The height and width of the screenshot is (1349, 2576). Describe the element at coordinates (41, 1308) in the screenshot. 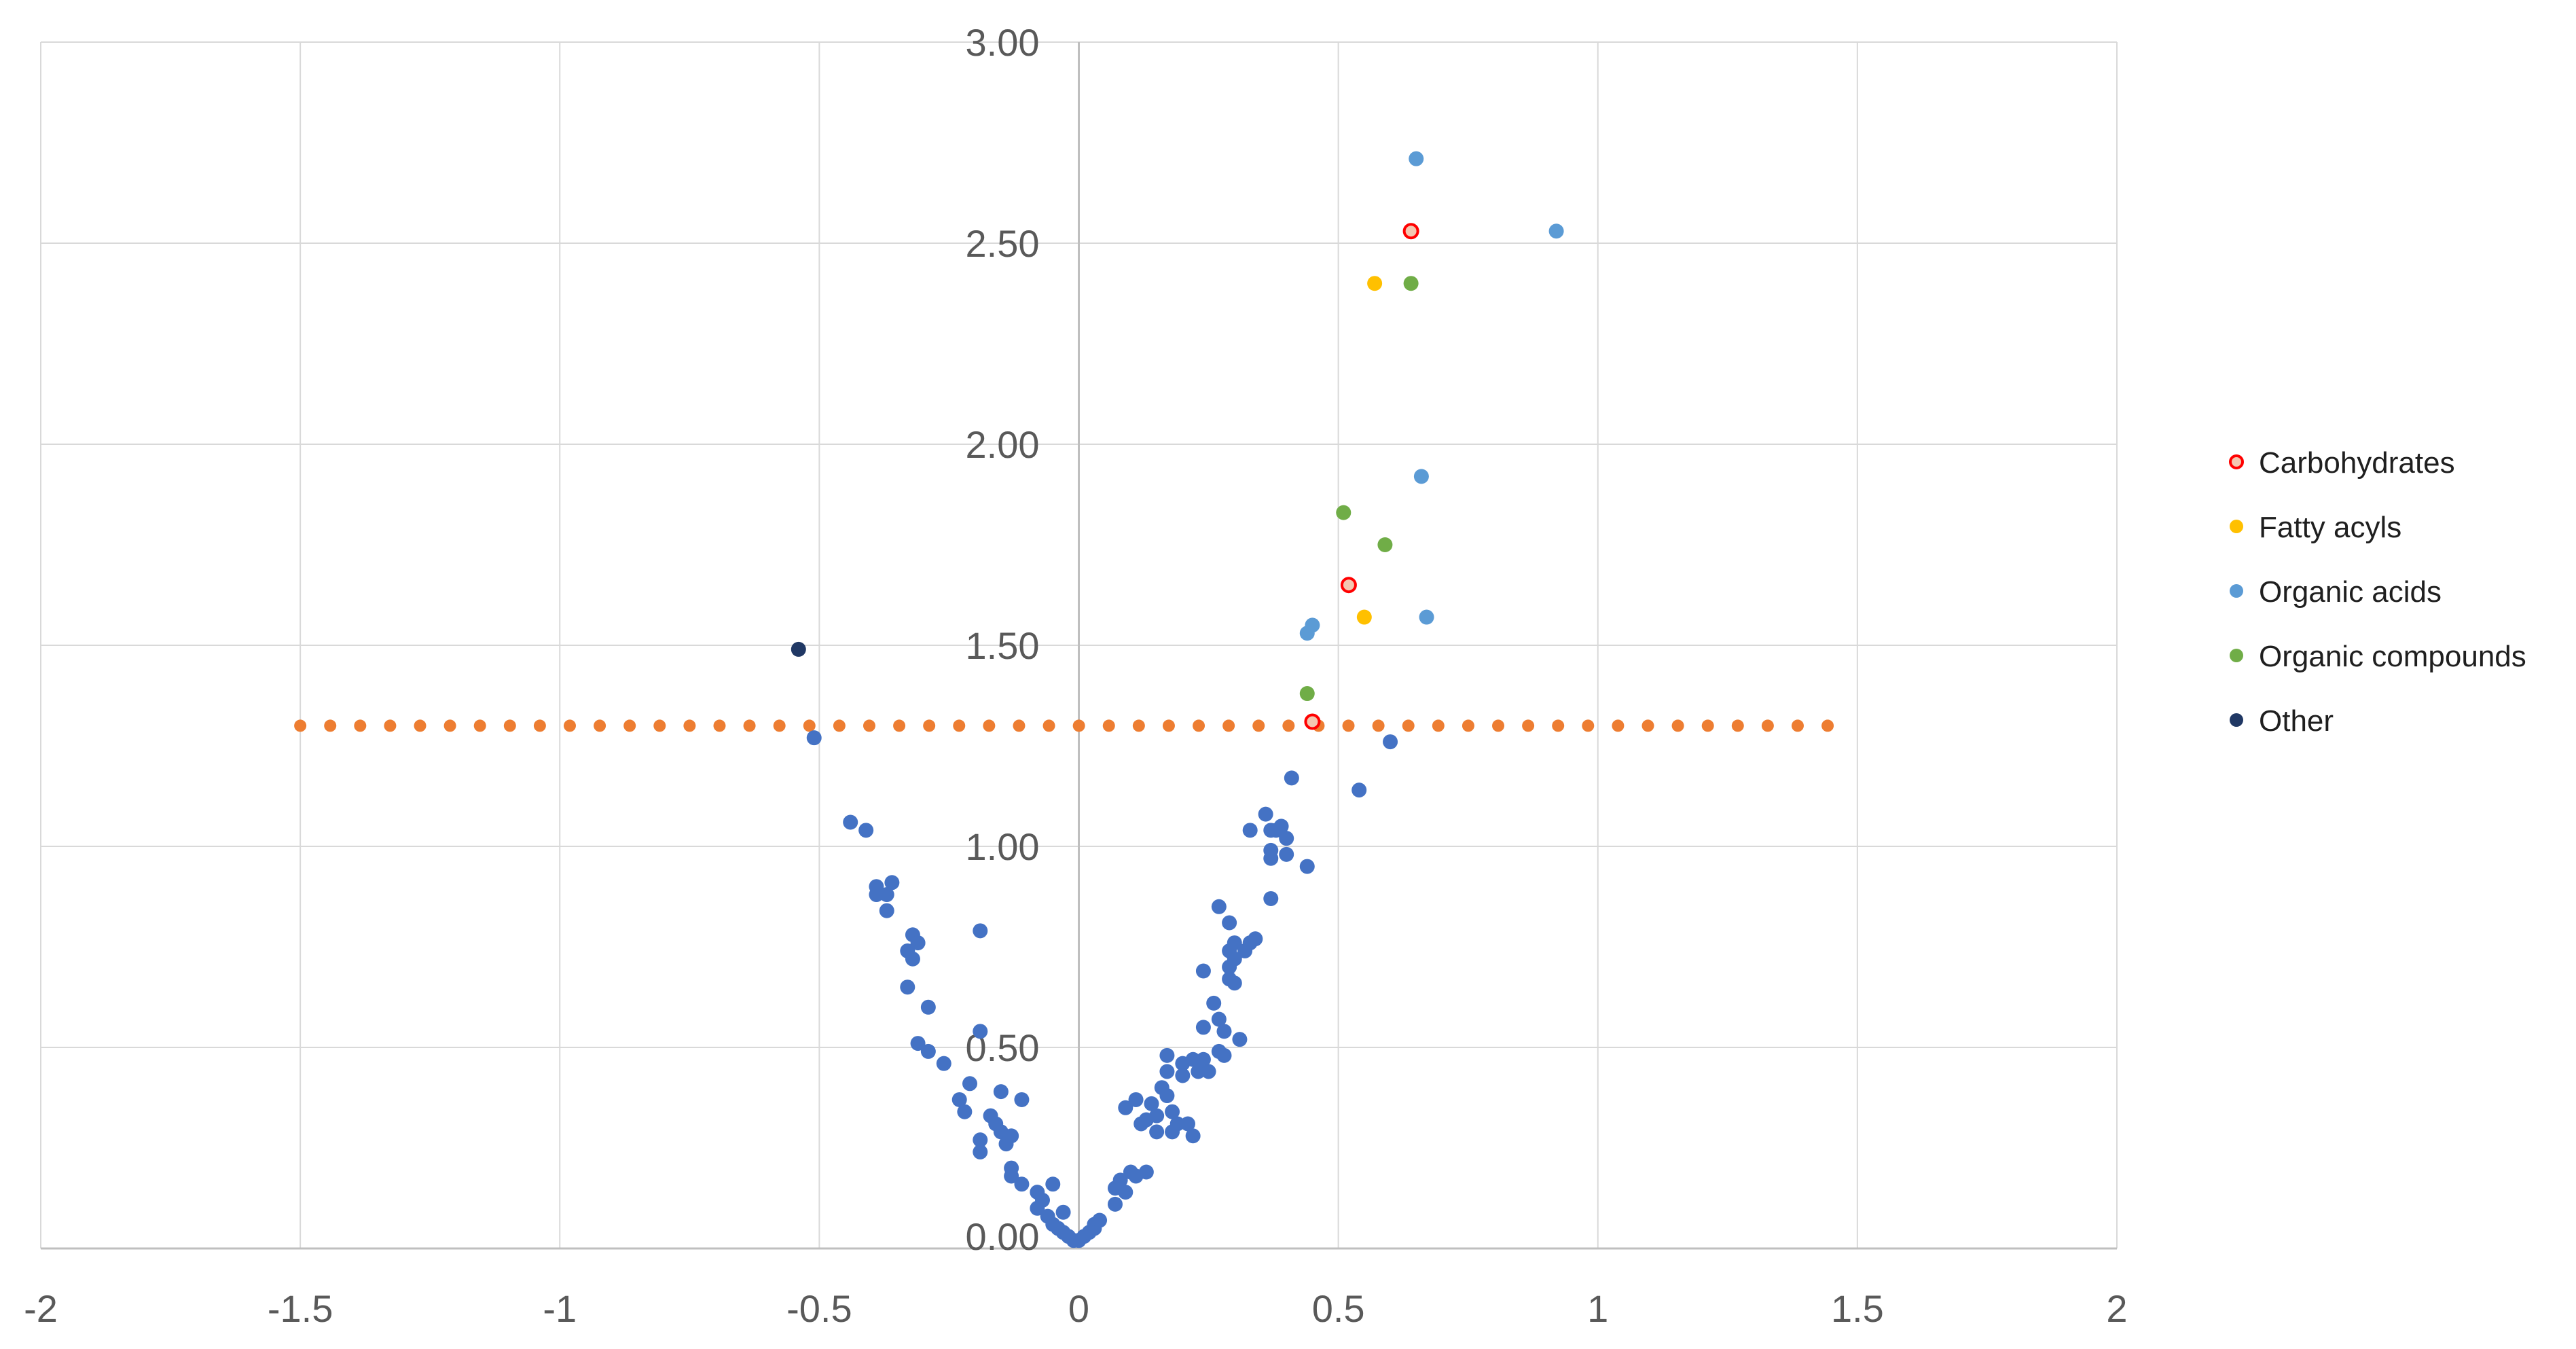

I see `x-tick-label: -2` at that location.